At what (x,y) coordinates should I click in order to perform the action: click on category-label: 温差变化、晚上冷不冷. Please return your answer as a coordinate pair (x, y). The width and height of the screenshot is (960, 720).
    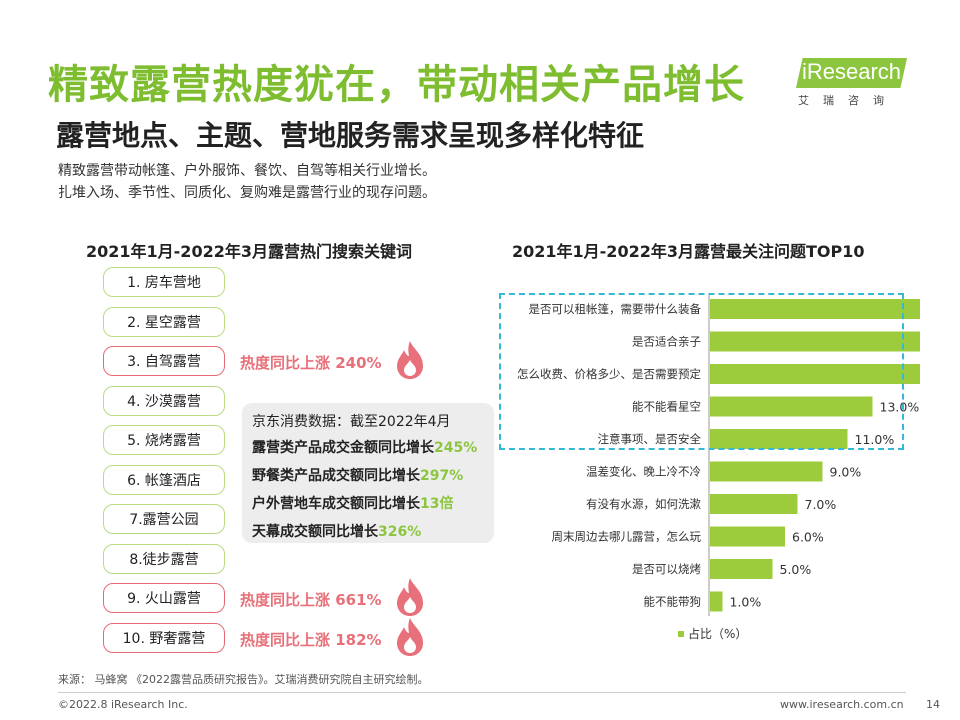
    Looking at the image, I should click on (643, 472).